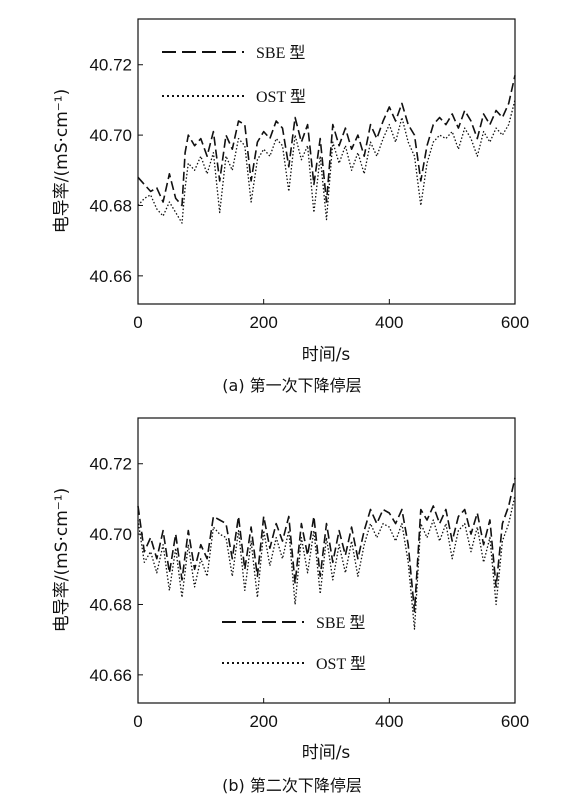 This screenshot has height=806, width=585. Describe the element at coordinates (294, 643) in the screenshot. I see `legend-b: SBE 型 OST 型` at that location.